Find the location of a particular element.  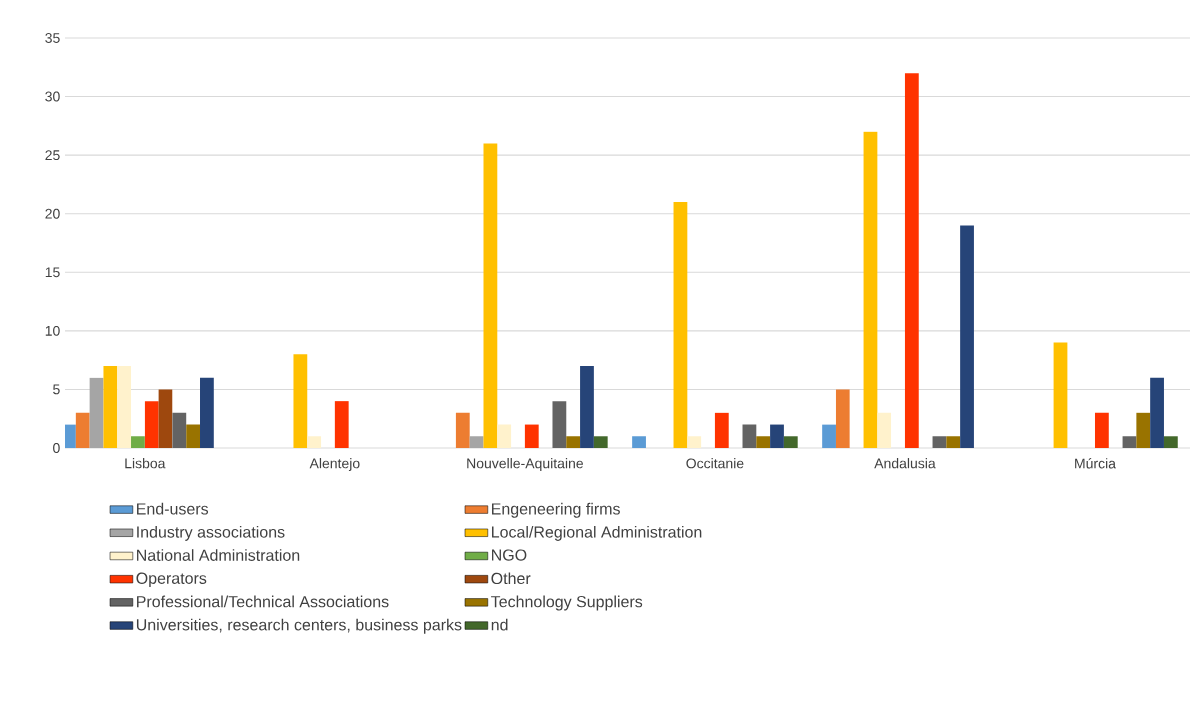

legend-label: Other is located at coordinates (511, 578).